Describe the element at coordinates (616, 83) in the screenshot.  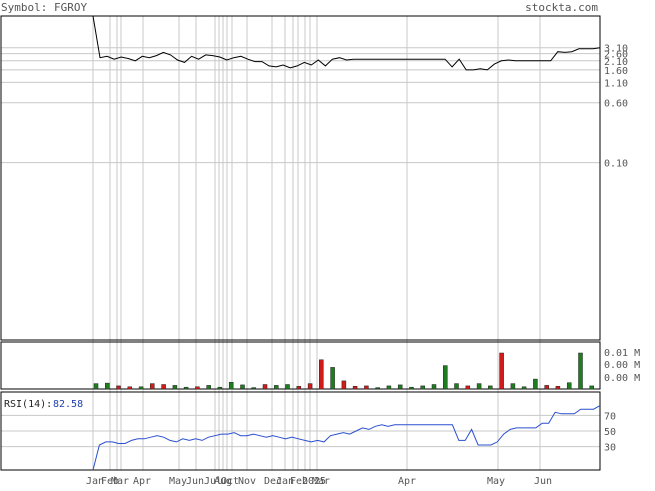
I see `price-tick-label: 1.10` at that location.